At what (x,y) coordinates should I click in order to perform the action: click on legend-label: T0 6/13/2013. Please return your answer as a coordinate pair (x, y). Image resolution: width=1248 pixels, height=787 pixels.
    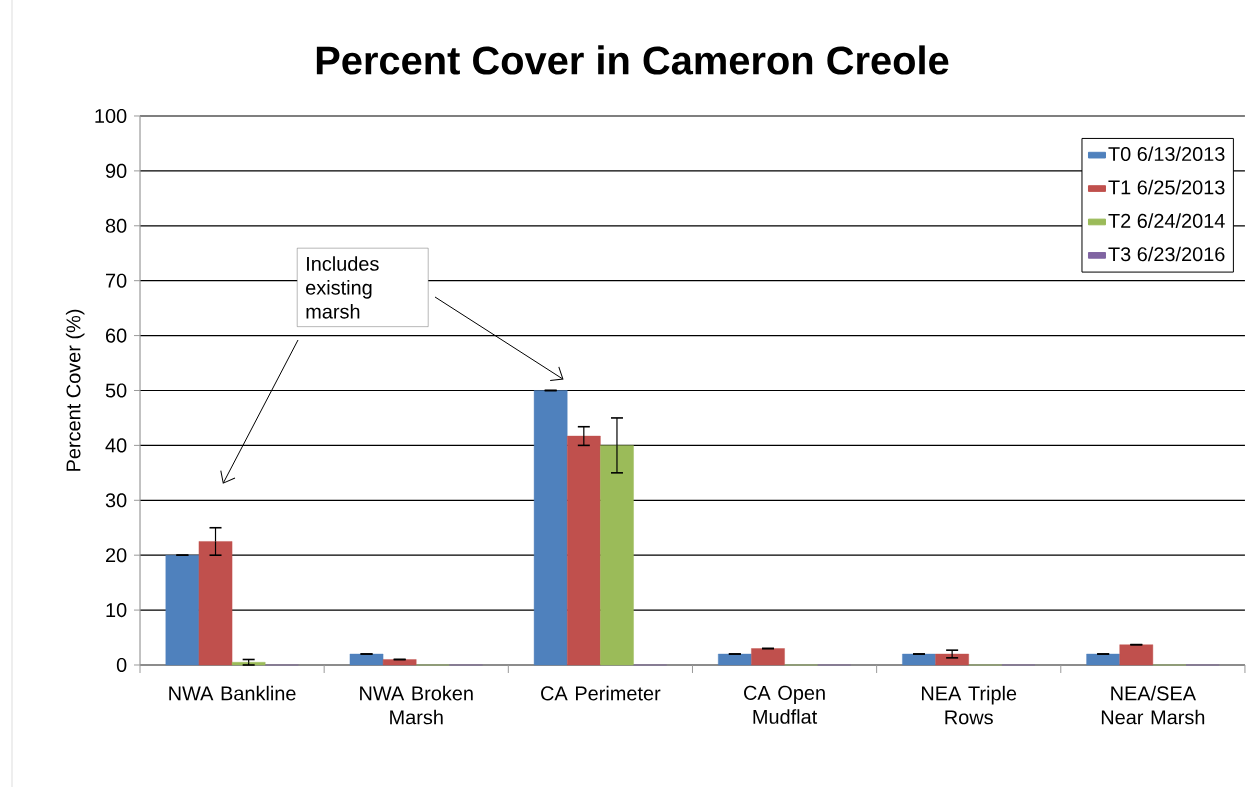
    Looking at the image, I should click on (1166, 154).